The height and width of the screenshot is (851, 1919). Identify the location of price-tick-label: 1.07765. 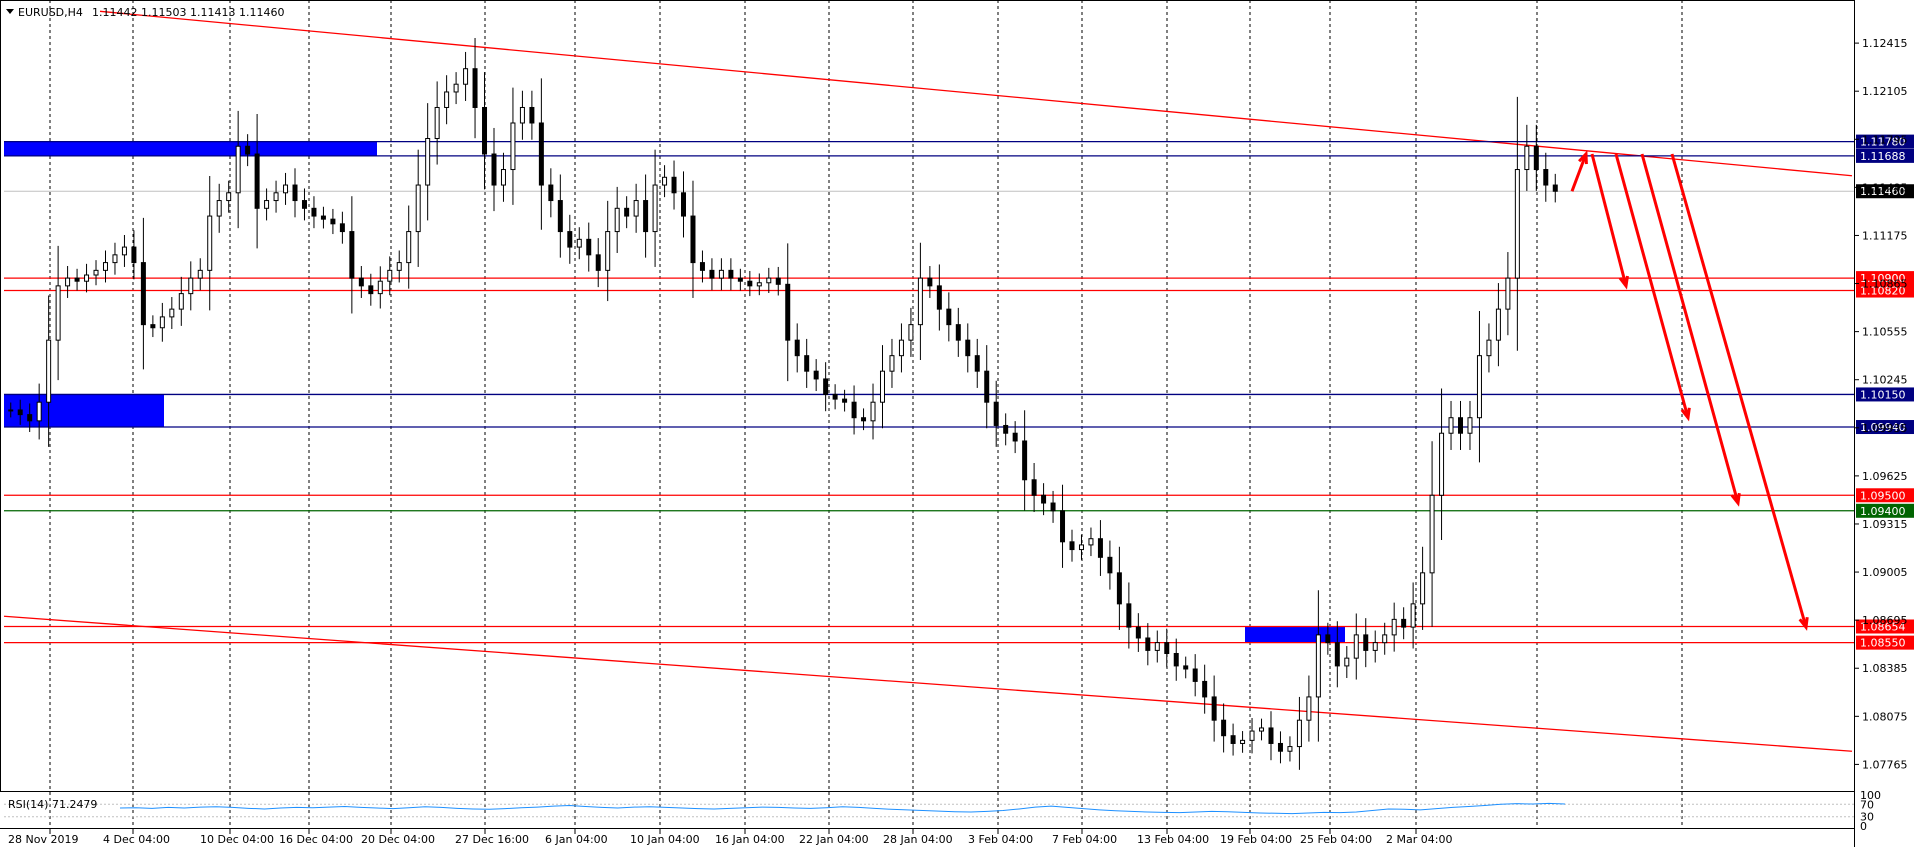
(1885, 764).